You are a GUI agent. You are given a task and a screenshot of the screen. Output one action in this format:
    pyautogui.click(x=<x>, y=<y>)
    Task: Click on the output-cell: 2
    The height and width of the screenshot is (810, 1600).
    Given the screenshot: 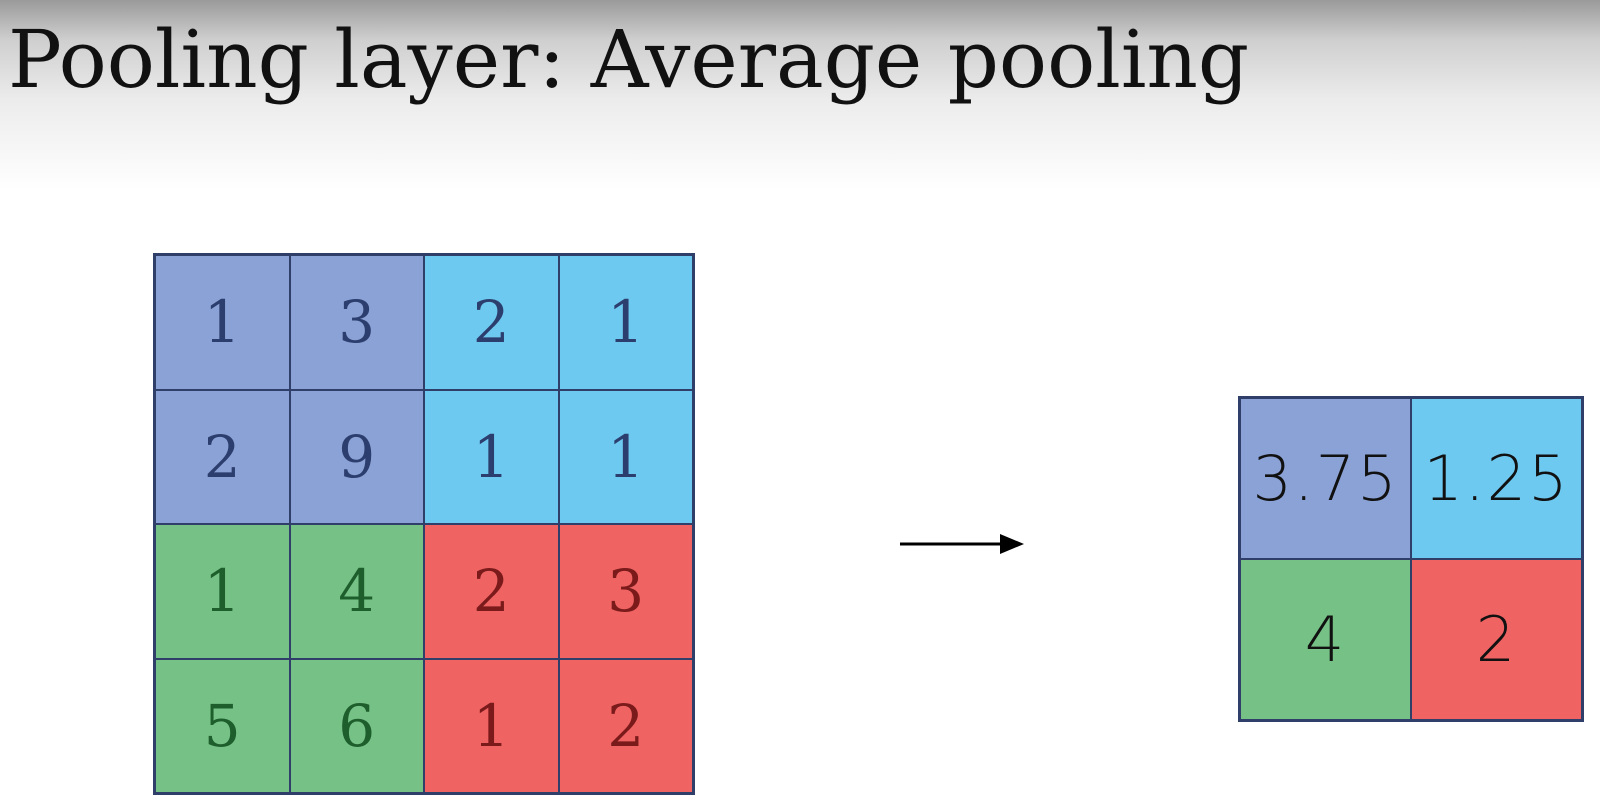 What is the action you would take?
    pyautogui.click(x=1496, y=639)
    